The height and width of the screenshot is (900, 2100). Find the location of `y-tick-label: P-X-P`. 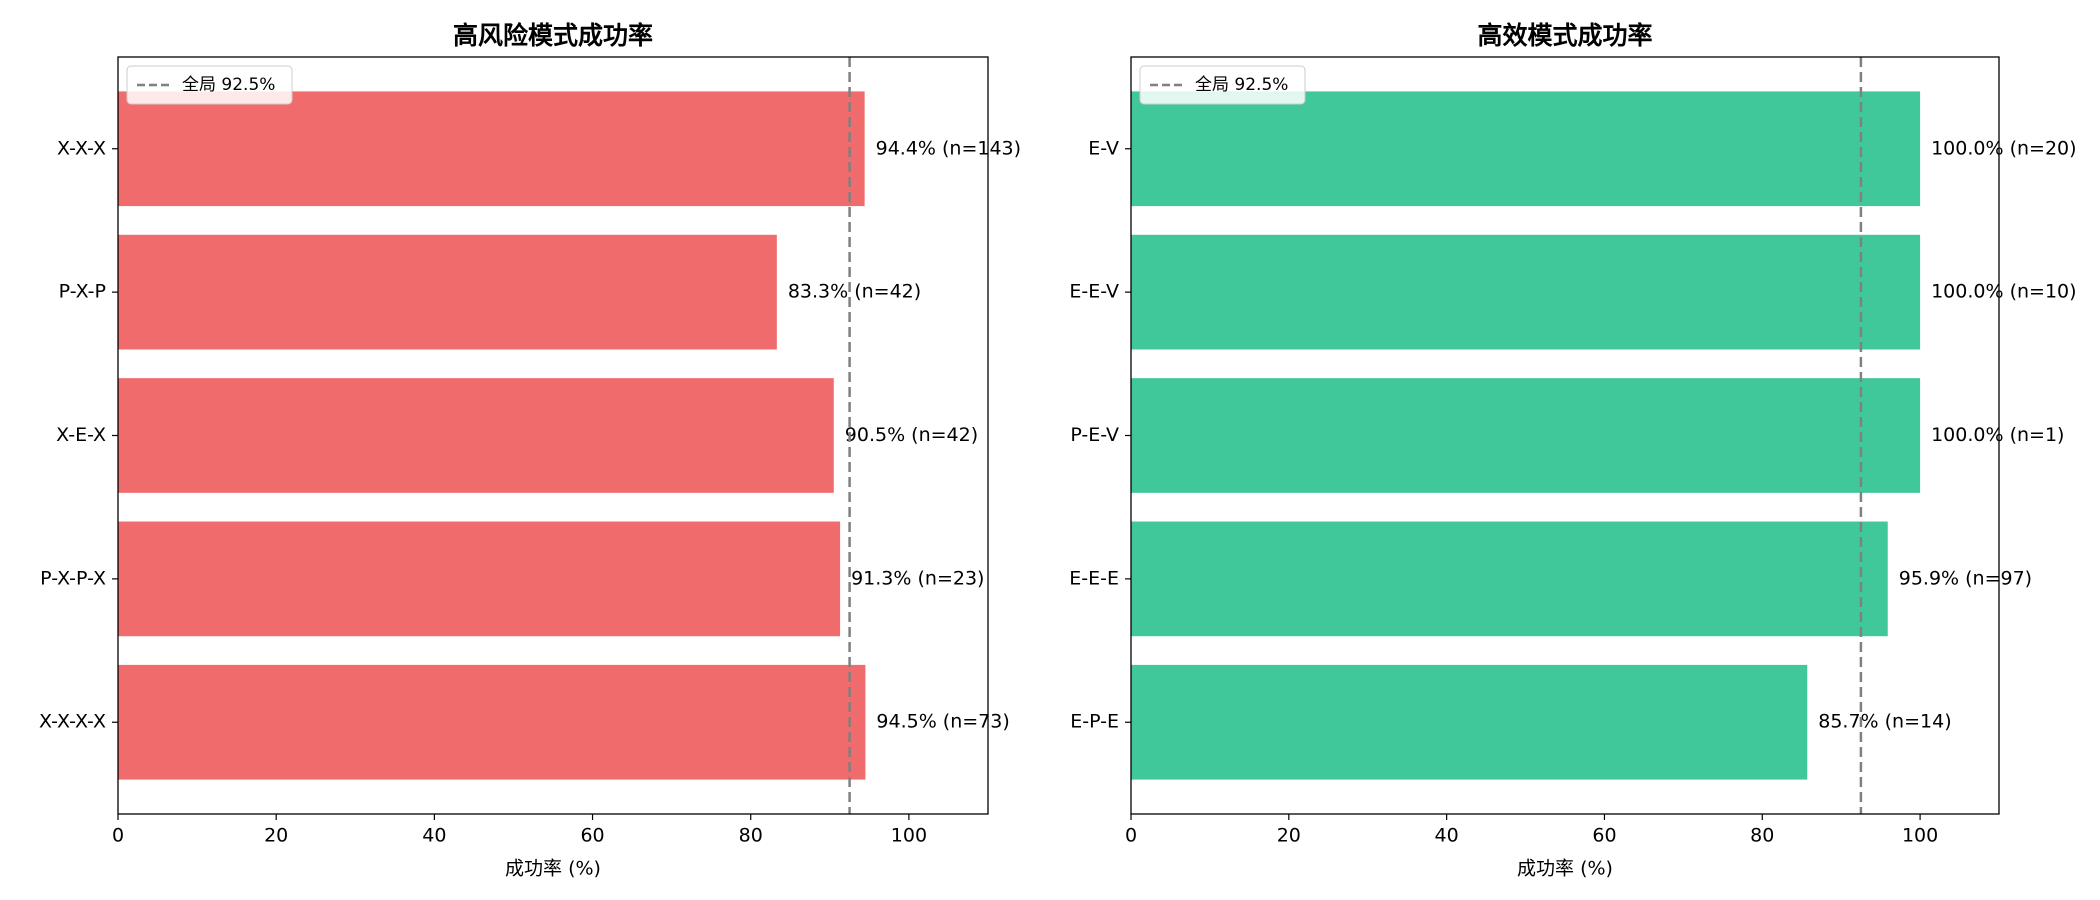

y-tick-label: P-X-P is located at coordinates (82, 292).